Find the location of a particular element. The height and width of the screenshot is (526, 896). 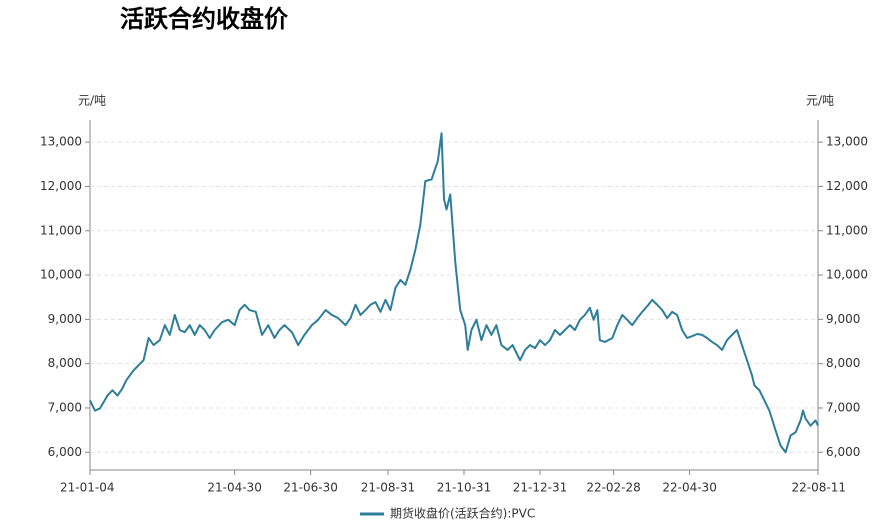

y-axis-unit: 元/吨 is located at coordinates (92, 101).